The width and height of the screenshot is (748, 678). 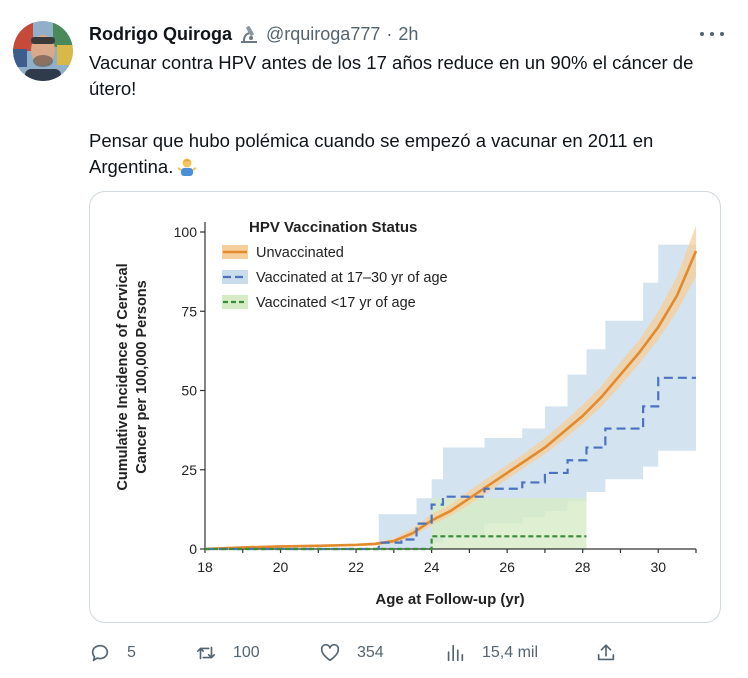 What do you see at coordinates (281, 567) in the screenshot?
I see `x-tick-label: 20` at bounding box center [281, 567].